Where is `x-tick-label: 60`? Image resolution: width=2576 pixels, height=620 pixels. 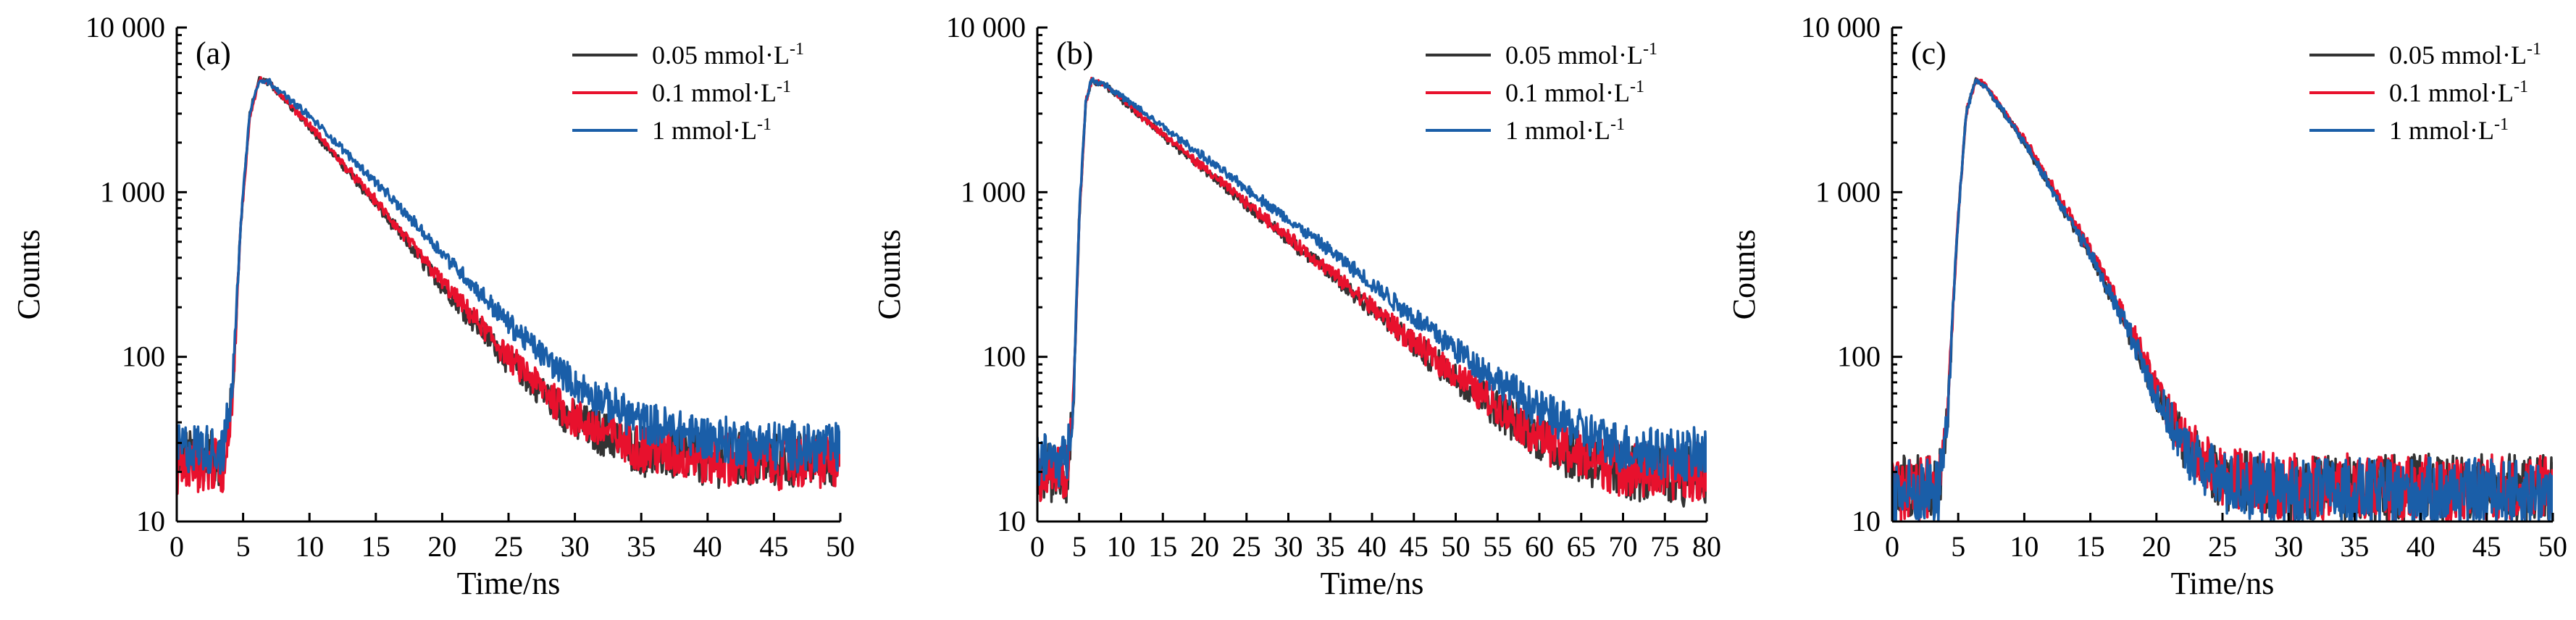 x-tick-label: 60 is located at coordinates (1540, 546).